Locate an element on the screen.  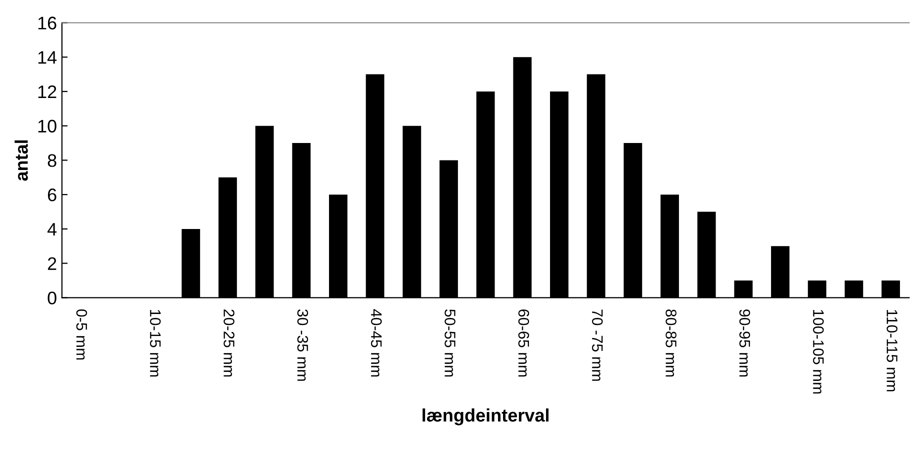
y-tick-label: 8 is located at coordinates (52, 160).